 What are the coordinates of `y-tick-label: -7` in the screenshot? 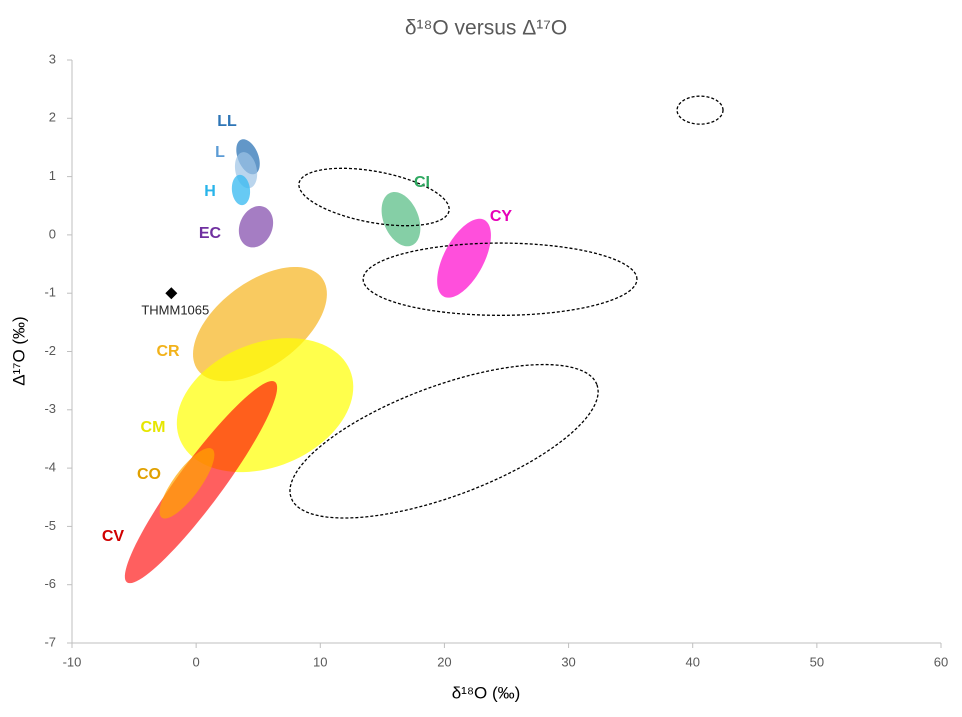 It's located at (50, 641).